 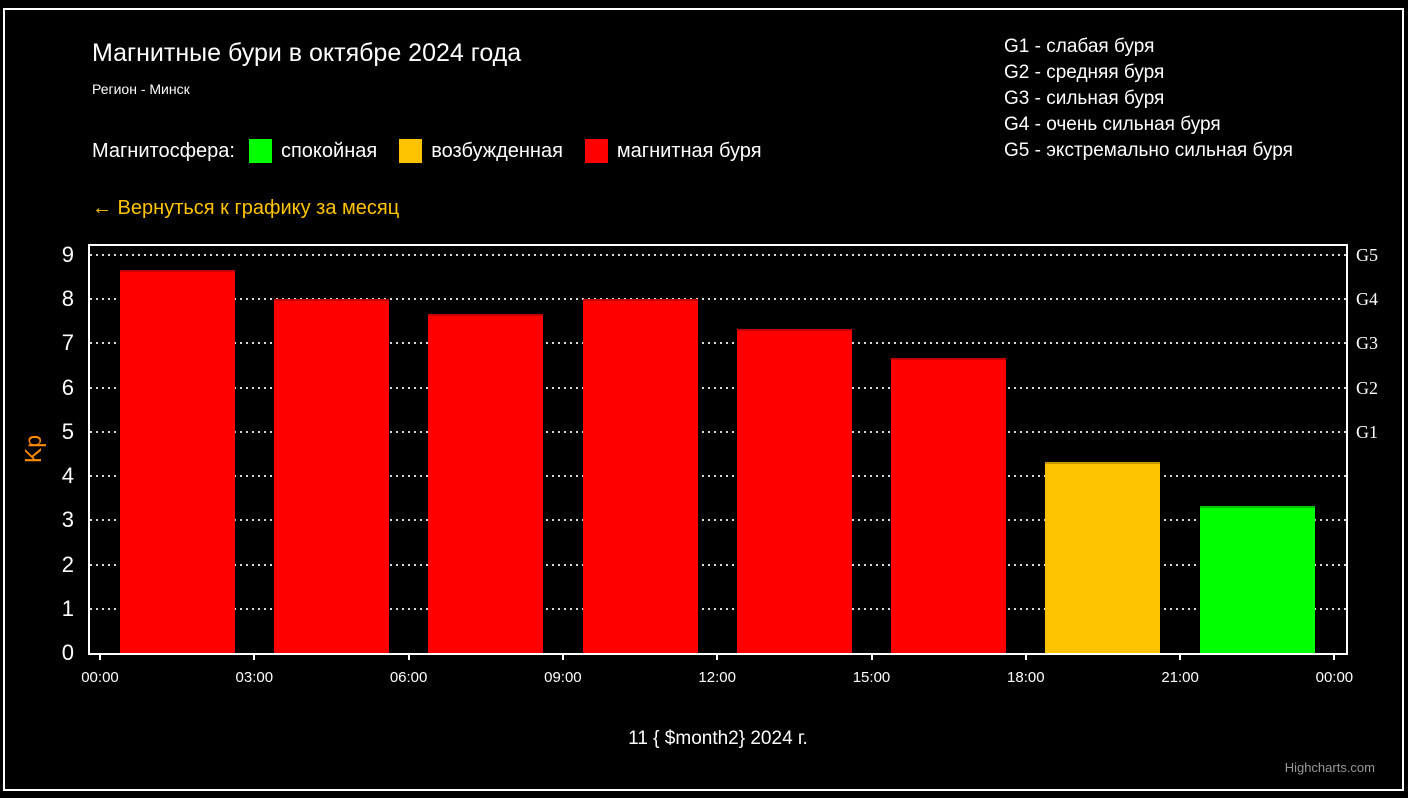 I want to click on x-axis-label: 12:00, so click(x=717, y=677).